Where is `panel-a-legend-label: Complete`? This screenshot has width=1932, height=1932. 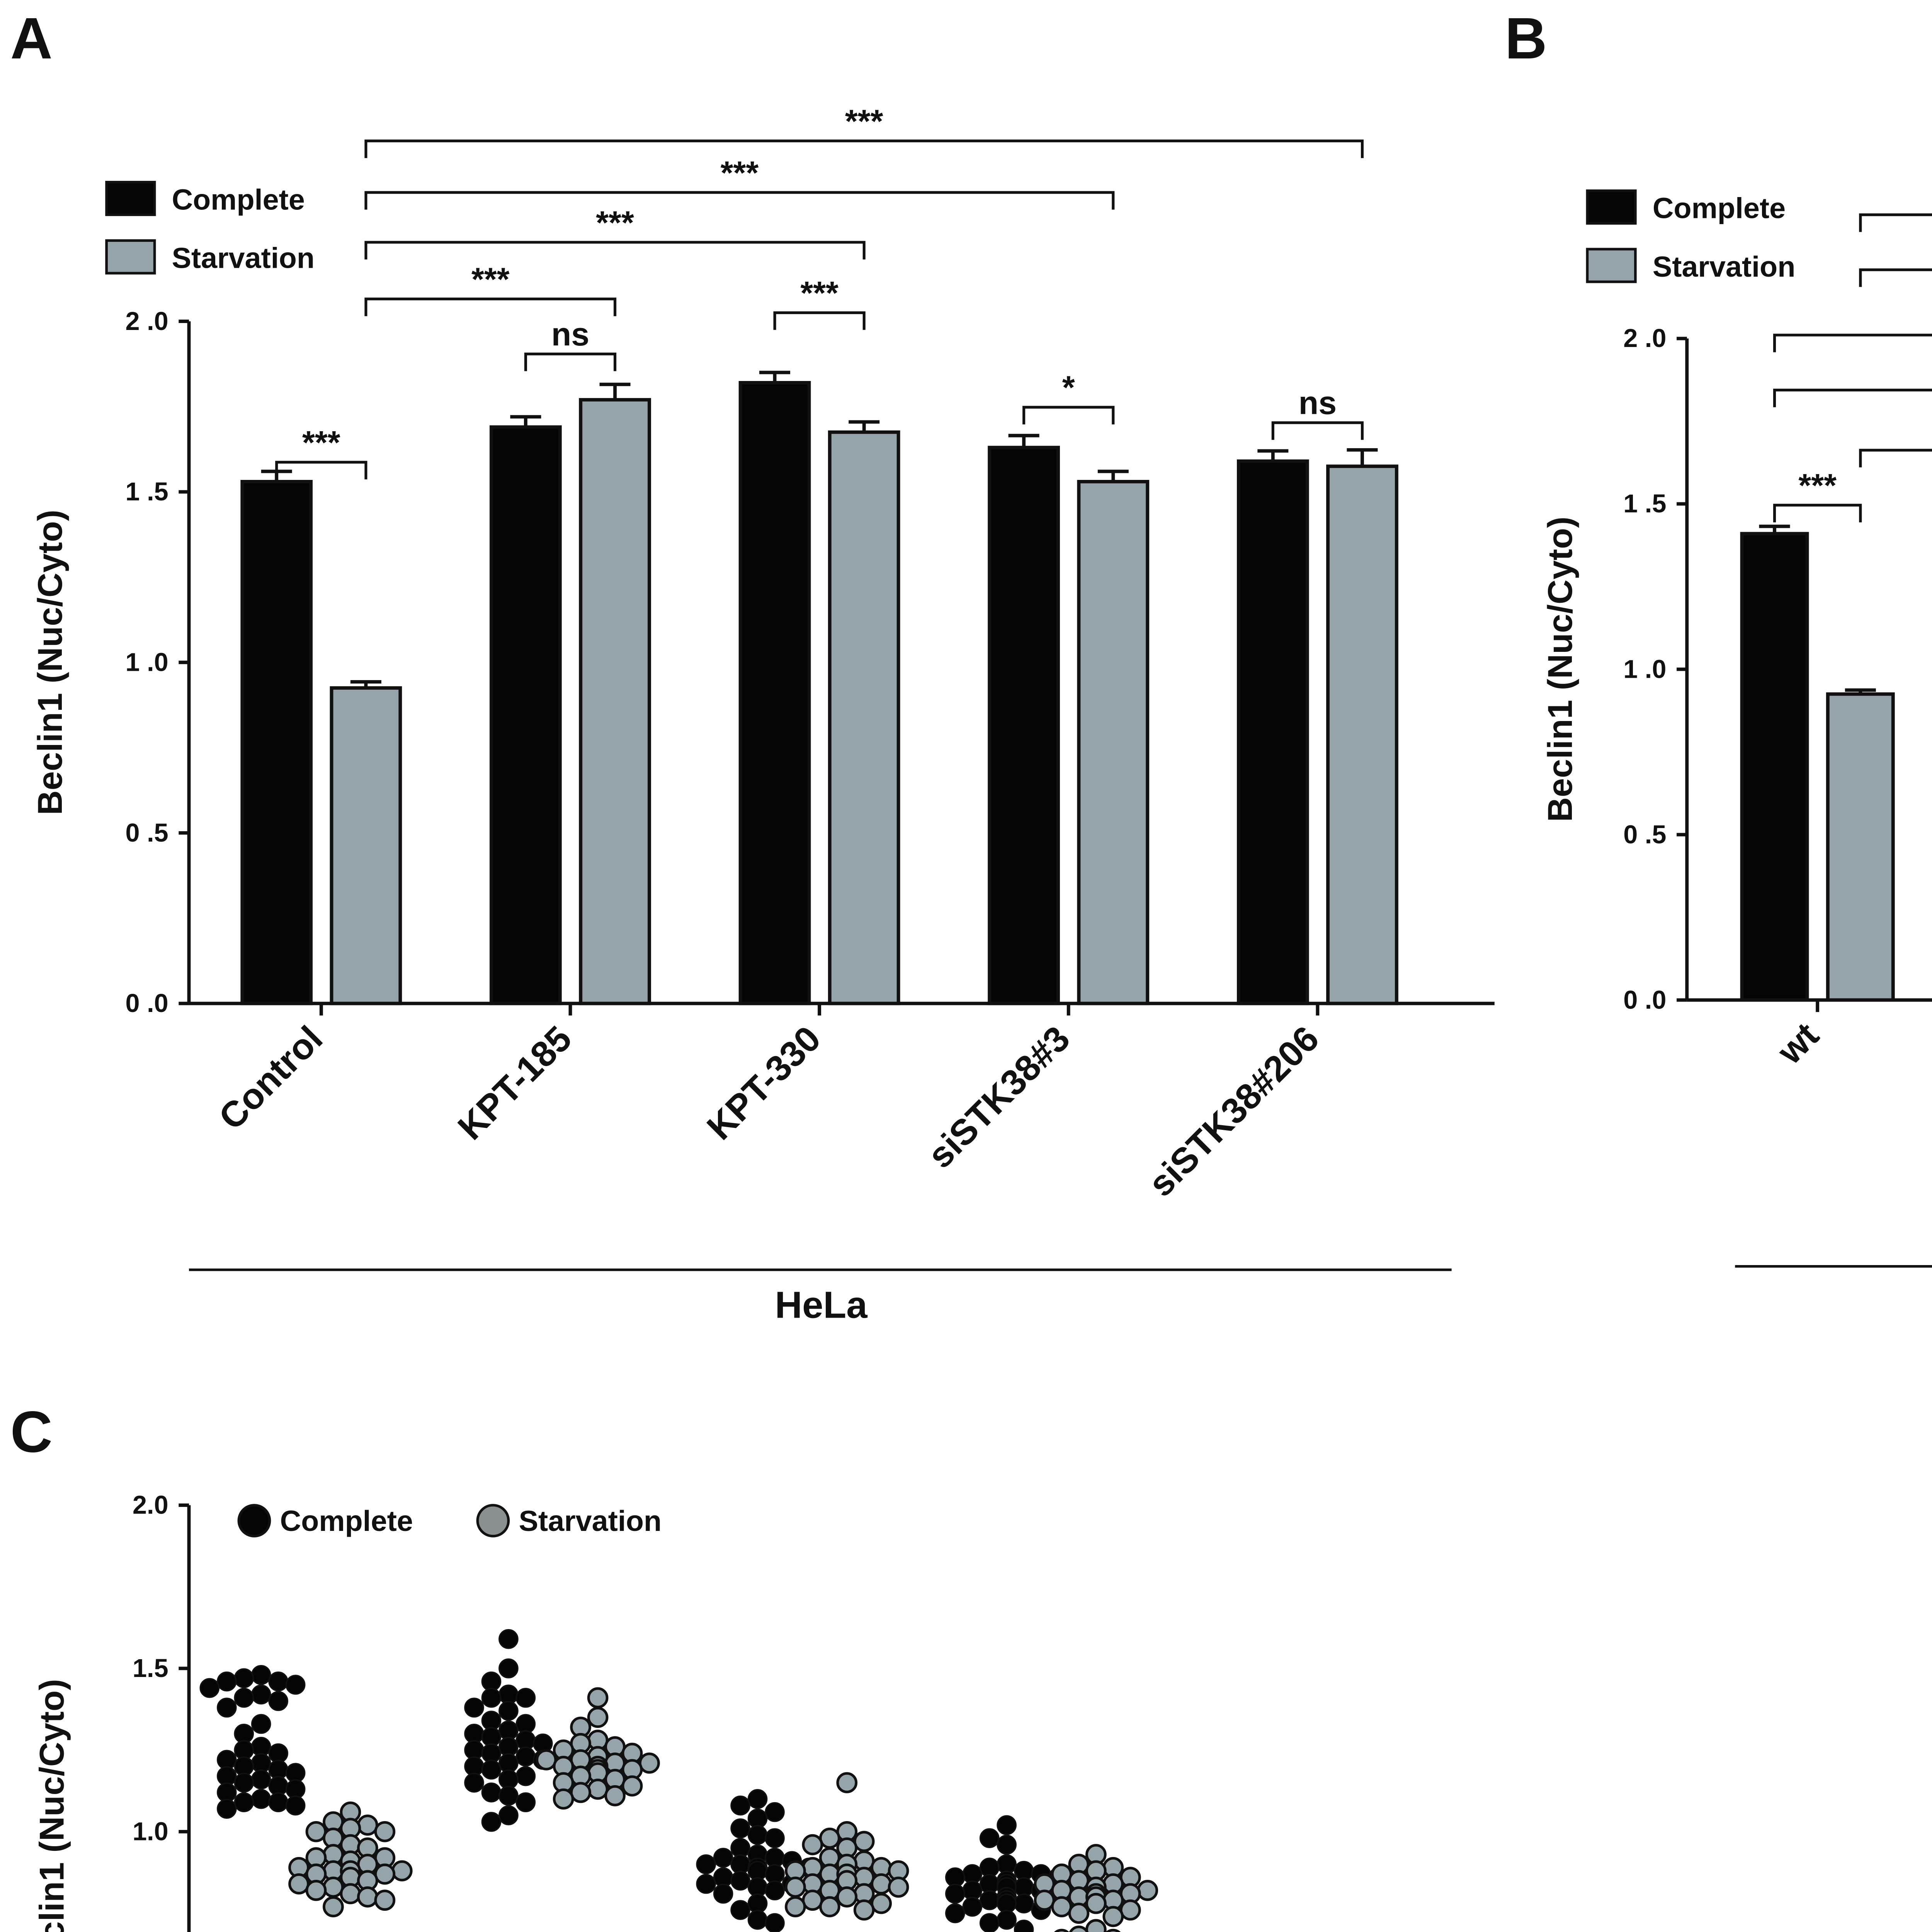 panel-a-legend-label: Complete is located at coordinates (239, 200).